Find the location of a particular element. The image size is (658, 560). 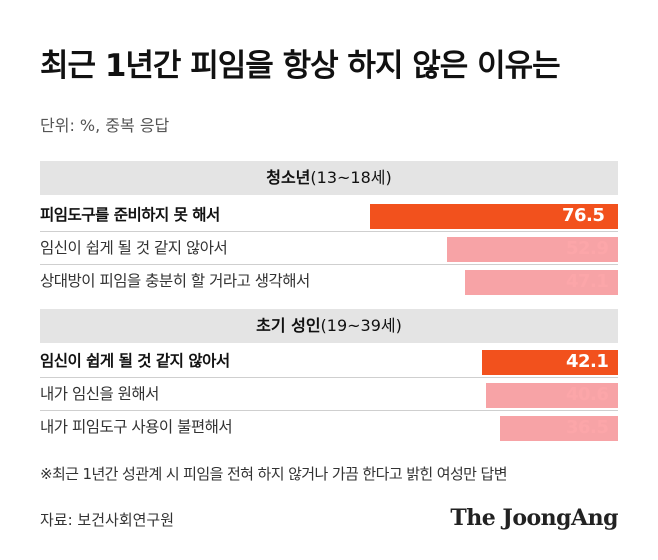

data-label: 36.5 is located at coordinates (587, 427).